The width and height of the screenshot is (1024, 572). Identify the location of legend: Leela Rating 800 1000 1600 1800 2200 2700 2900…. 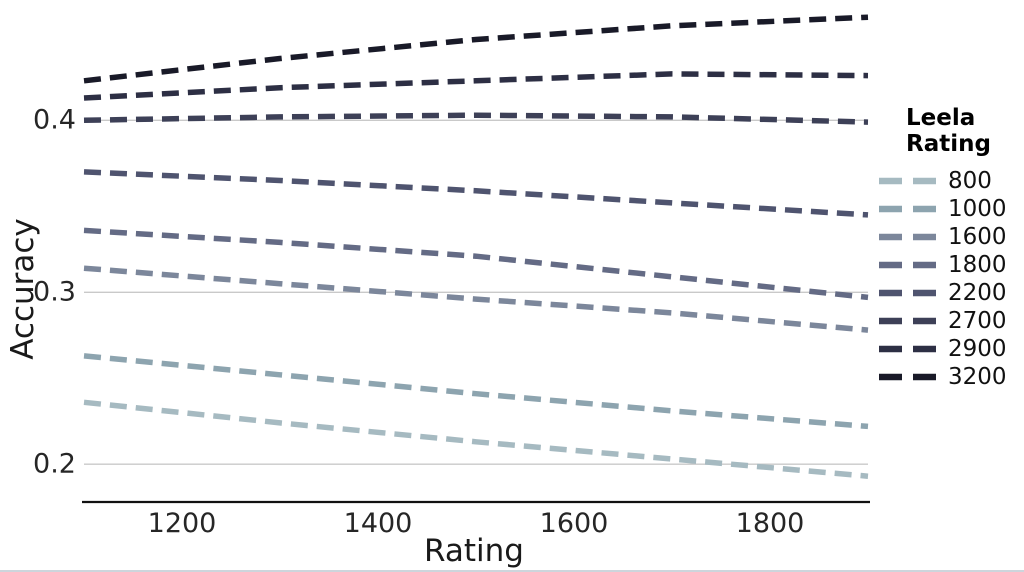
(951, 248).